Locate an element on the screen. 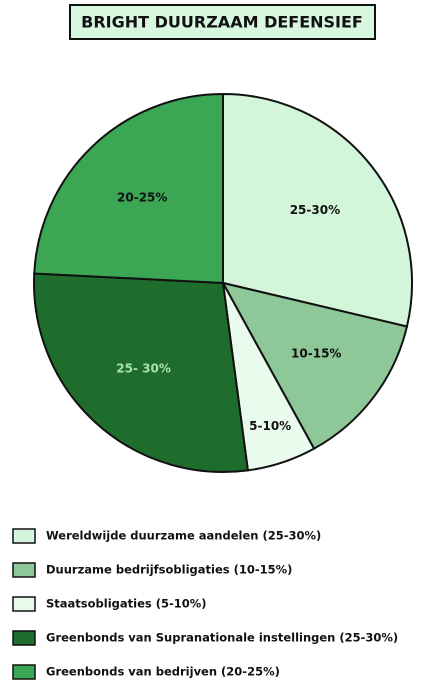 The width and height of the screenshot is (434, 681). legend-label: Duurzame bedrijfsobligaties (10-15%) is located at coordinates (169, 570).